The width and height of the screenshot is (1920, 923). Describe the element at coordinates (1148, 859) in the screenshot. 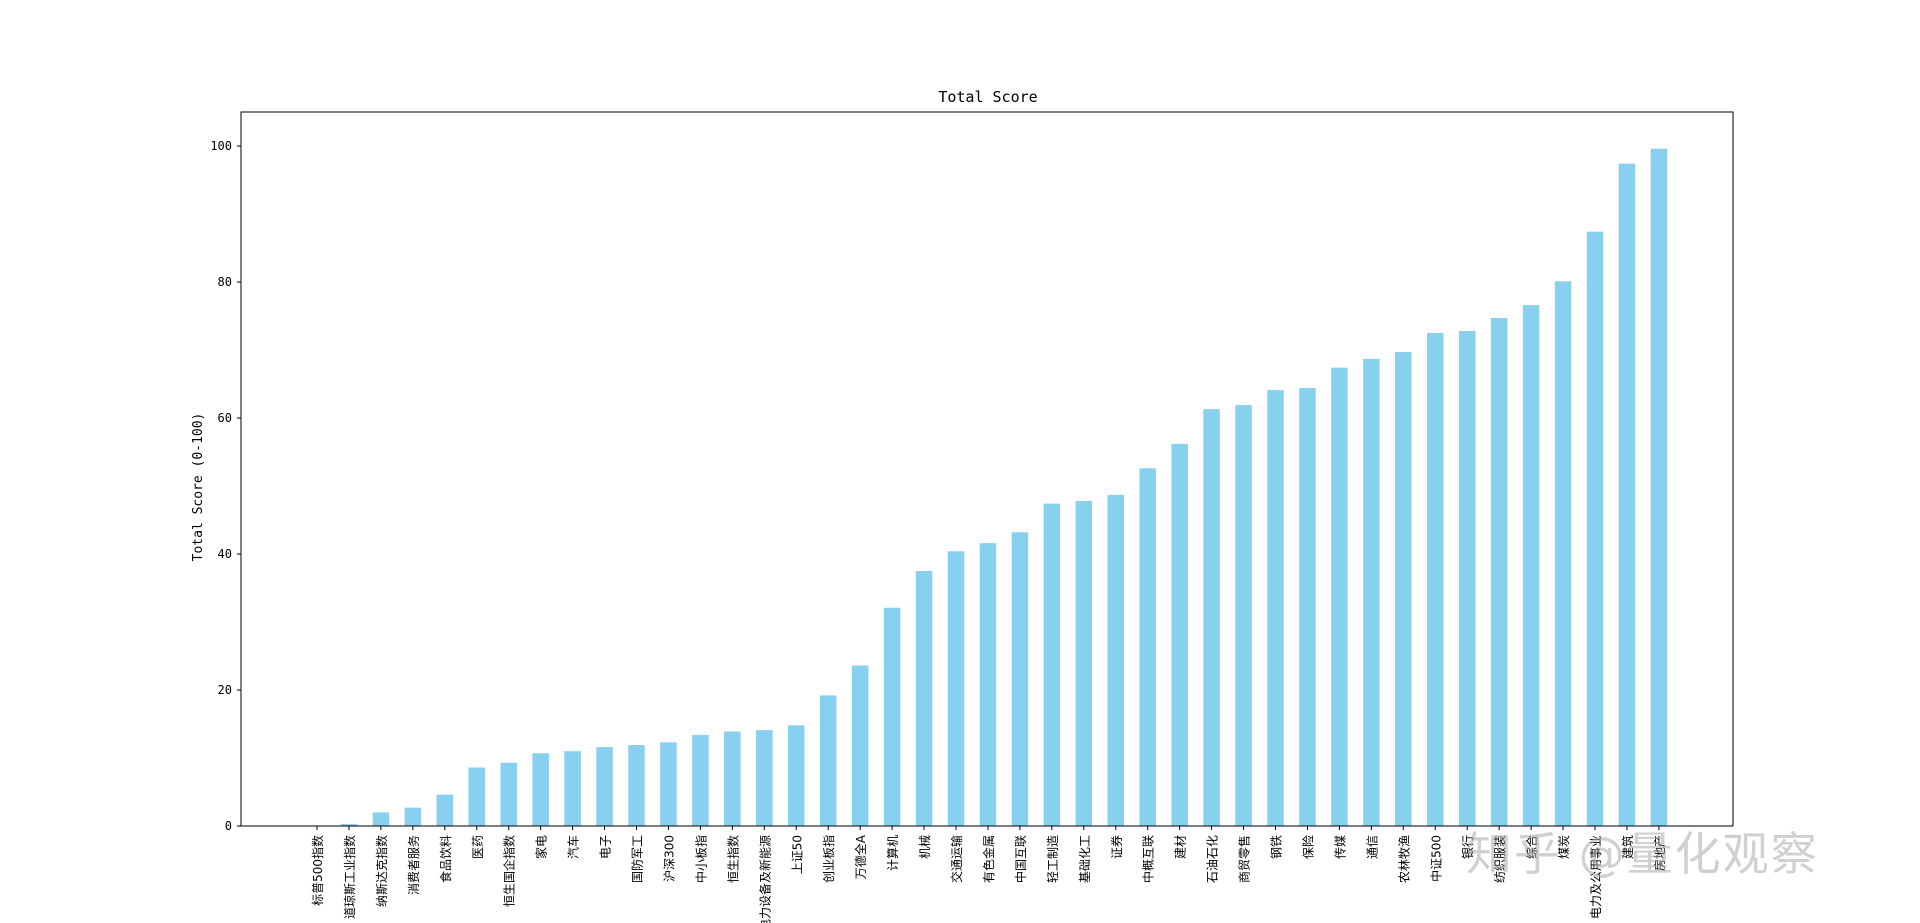

I see `x-tick-label: 中概互联` at that location.